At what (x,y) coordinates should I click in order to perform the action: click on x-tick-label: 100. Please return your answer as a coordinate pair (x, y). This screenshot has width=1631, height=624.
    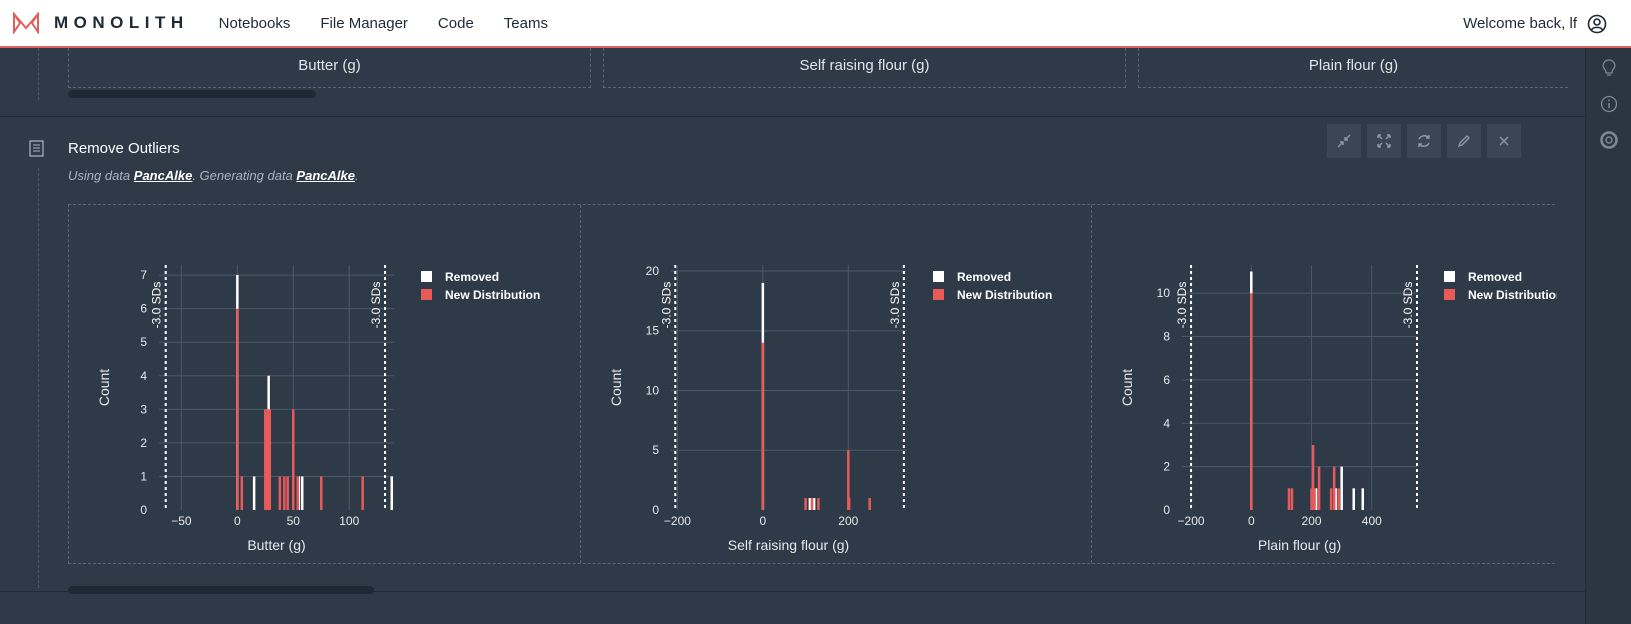
    Looking at the image, I should click on (349, 521).